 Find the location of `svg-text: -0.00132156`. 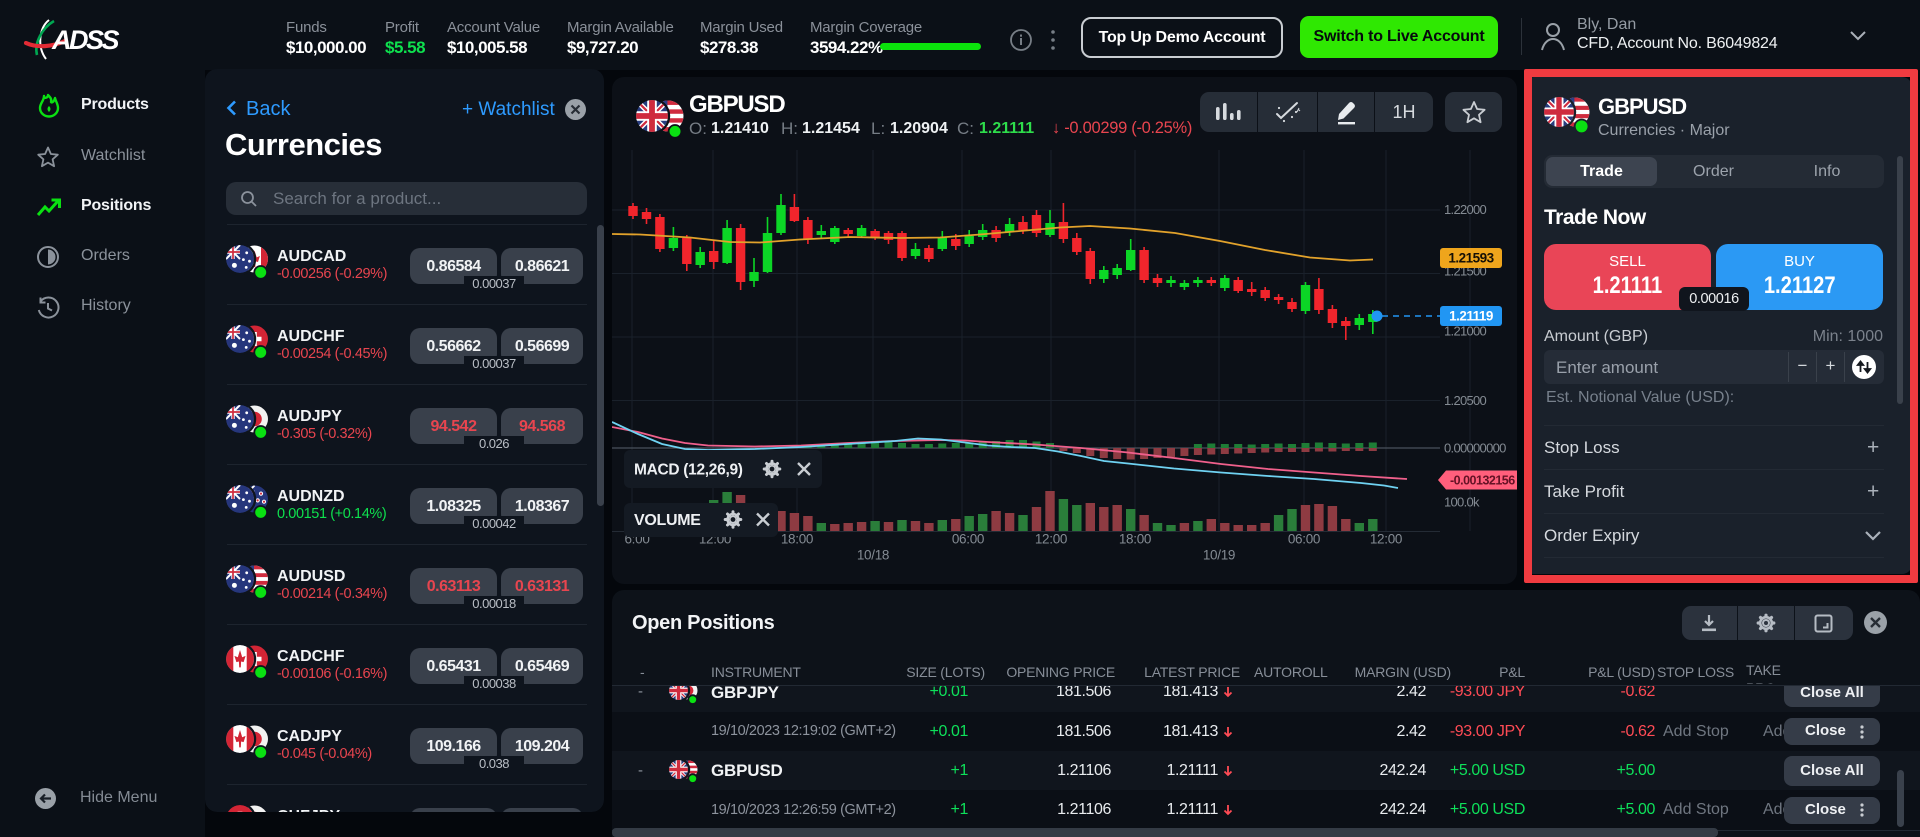

svg-text: -0.00132156 is located at coordinates (1482, 481).